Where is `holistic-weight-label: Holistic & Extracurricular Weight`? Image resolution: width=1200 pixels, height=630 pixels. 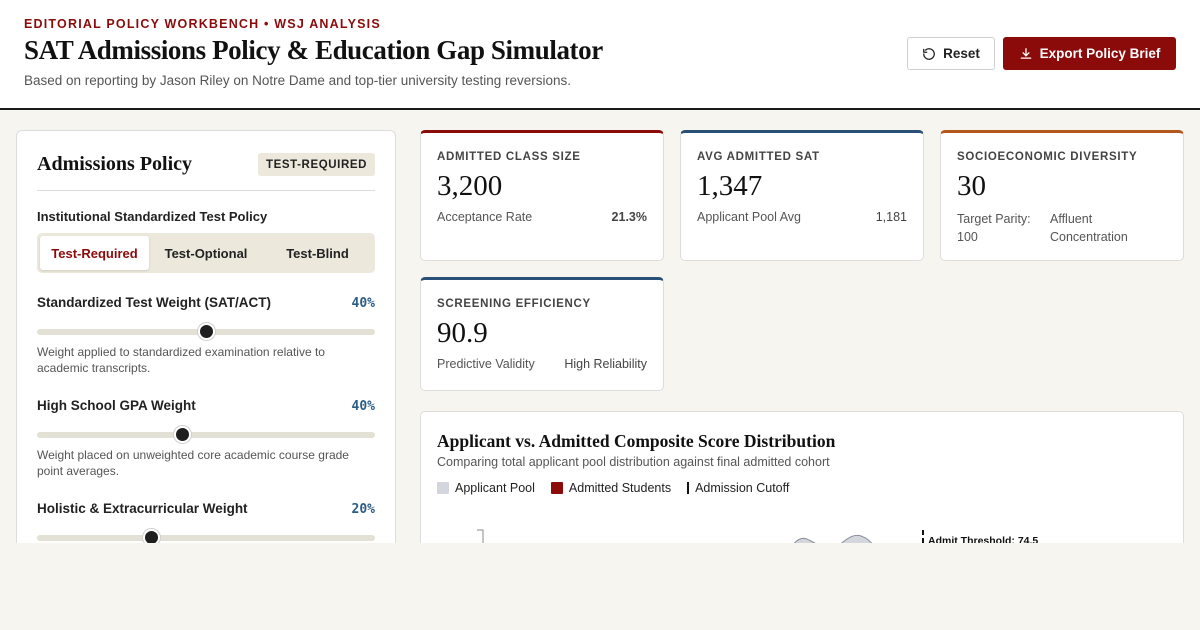
holistic-weight-label: Holistic & Extracurricular Weight is located at coordinates (142, 508).